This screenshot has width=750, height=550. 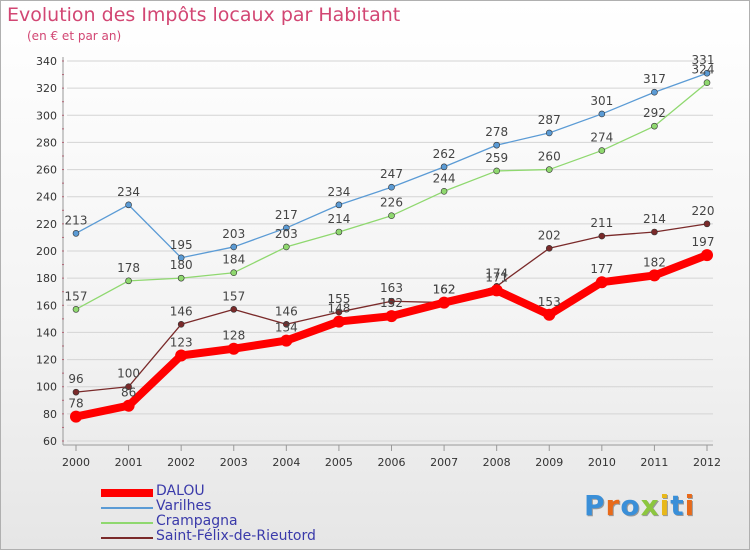 What do you see at coordinates (236, 536) in the screenshot?
I see `legend-label-saint-felix: Saint-Félix-de-Rieutord` at bounding box center [236, 536].